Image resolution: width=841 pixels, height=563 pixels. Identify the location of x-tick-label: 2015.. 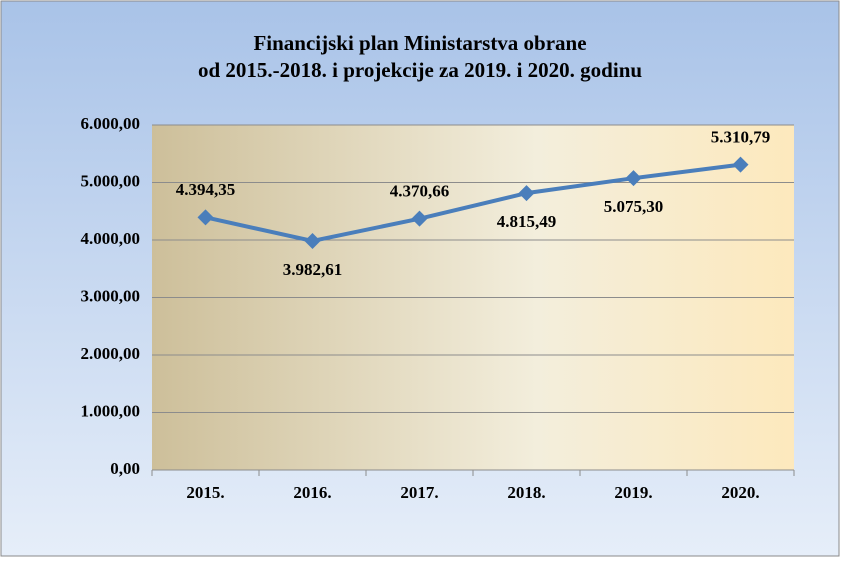
(205, 492).